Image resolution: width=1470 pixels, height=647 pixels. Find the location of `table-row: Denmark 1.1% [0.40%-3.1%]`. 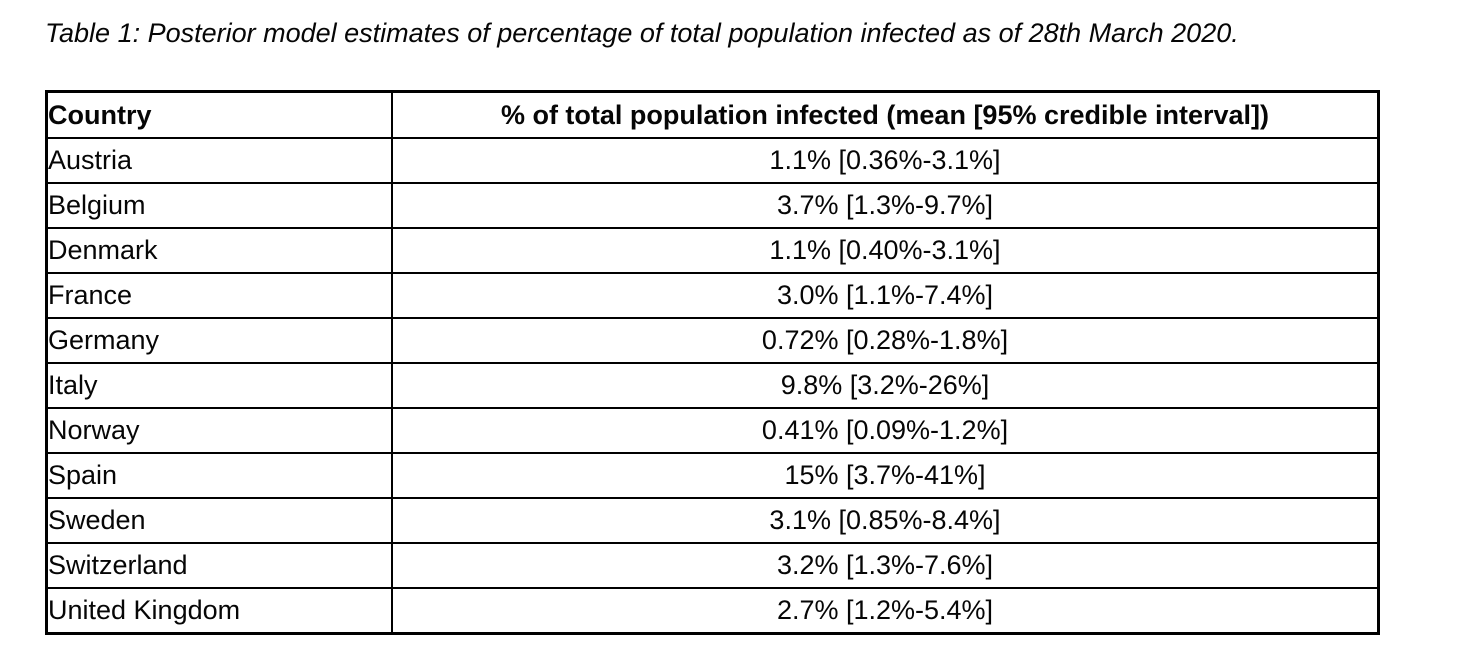

table-row: Denmark 1.1% [0.40%-3.1%] is located at coordinates (712, 250).